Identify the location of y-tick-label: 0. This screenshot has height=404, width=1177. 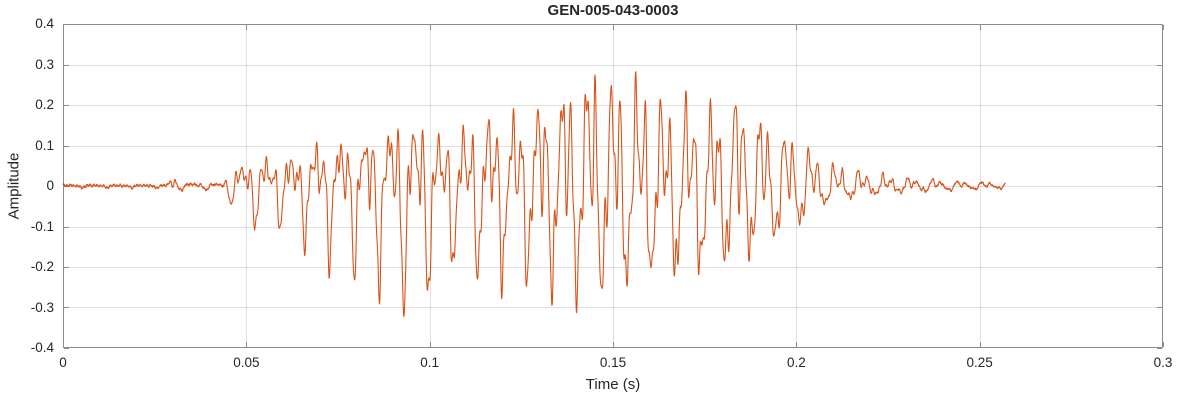
(50, 185).